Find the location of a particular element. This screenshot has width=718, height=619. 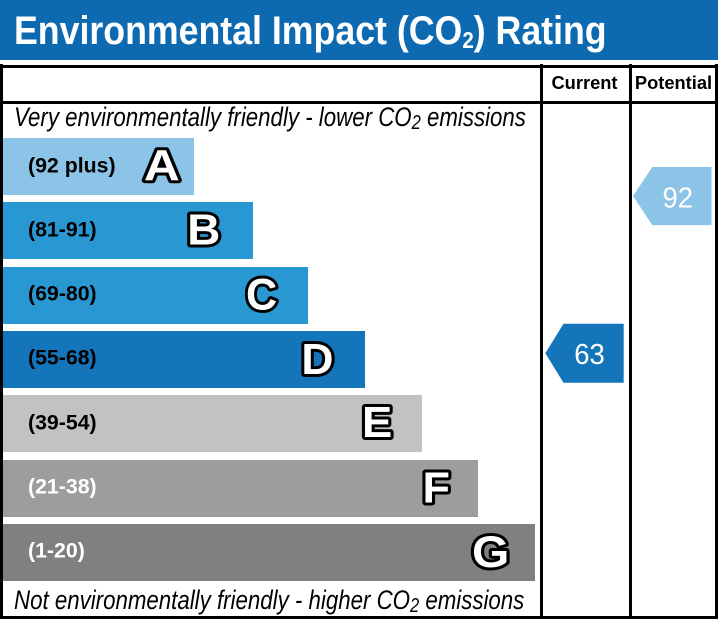

svg-text: F is located at coordinates (435, 488).